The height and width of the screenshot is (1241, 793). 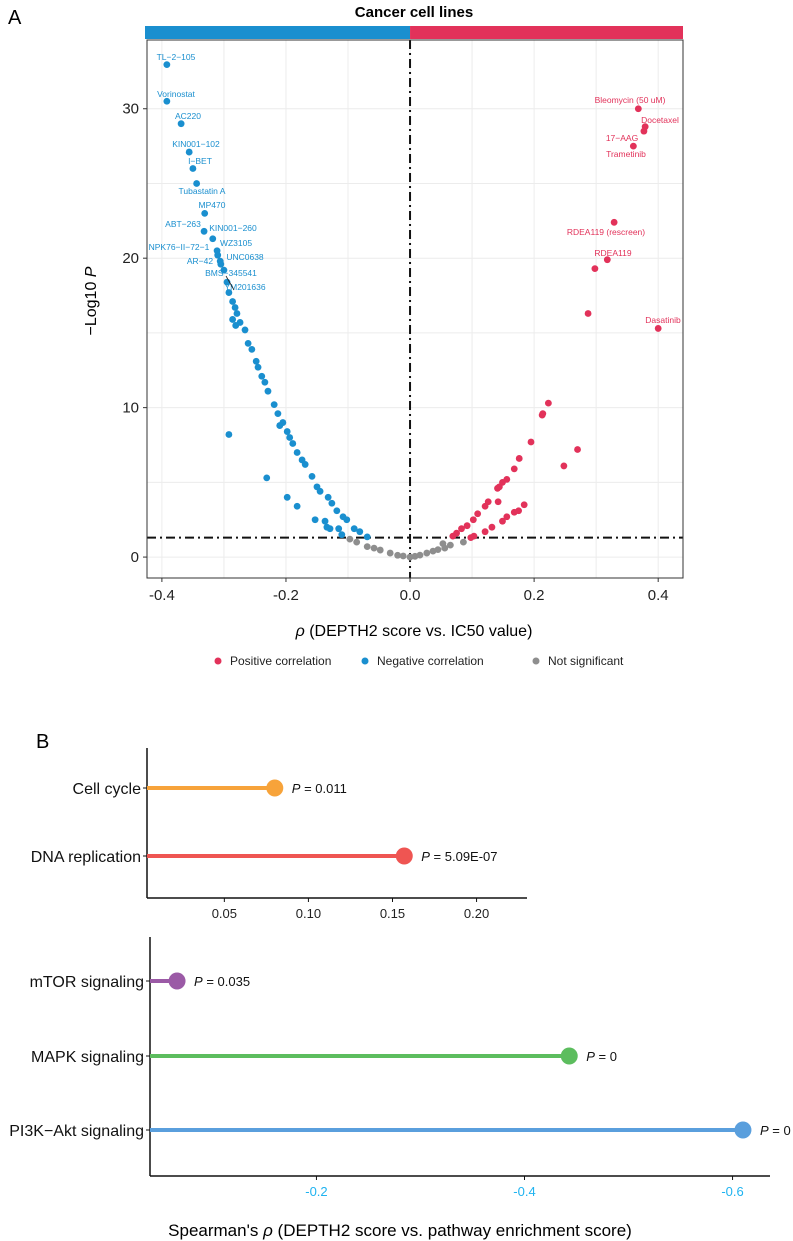 What do you see at coordinates (280, 661) in the screenshot?
I see `legend-label: Positive correlation` at bounding box center [280, 661].